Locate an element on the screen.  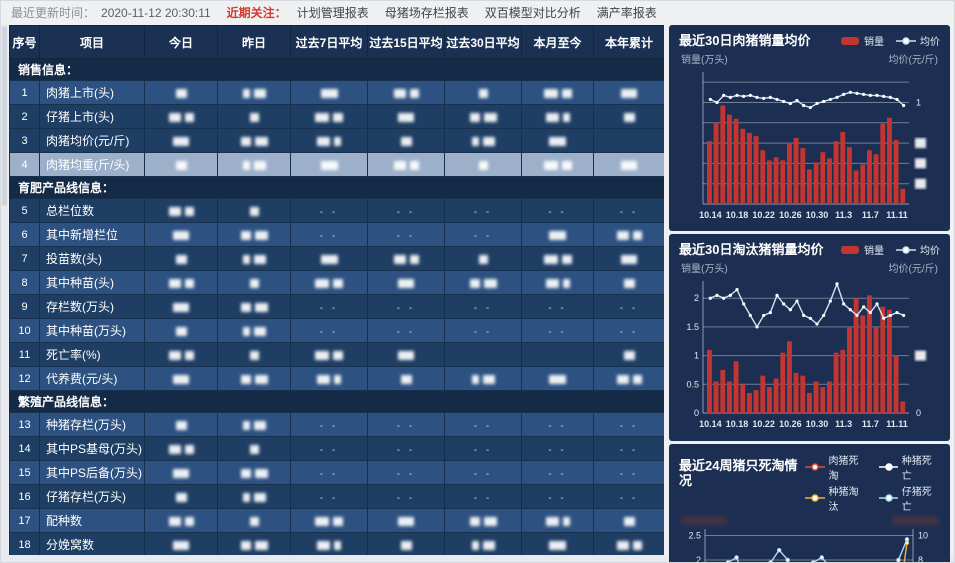
table-row: 18 分娩窝数 is located at coordinates (336, 543).